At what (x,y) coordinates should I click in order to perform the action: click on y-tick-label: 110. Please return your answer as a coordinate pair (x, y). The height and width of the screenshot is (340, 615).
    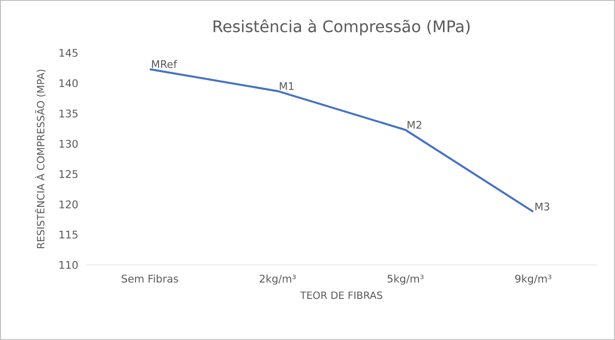
    Looking at the image, I should click on (69, 265).